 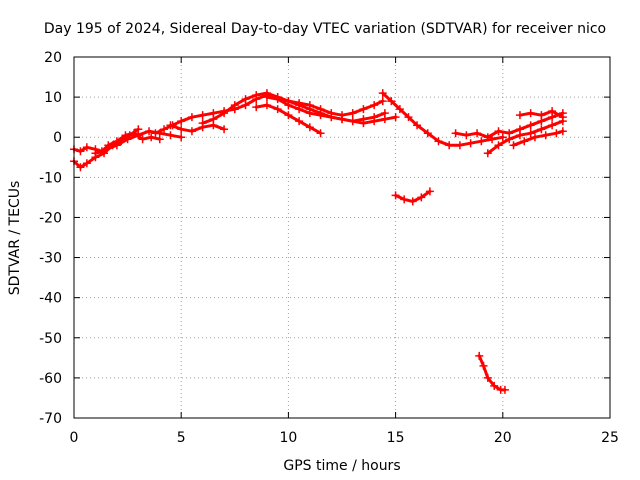 What do you see at coordinates (331, 110) in the screenshot?
I see `series-track-i` at bounding box center [331, 110].